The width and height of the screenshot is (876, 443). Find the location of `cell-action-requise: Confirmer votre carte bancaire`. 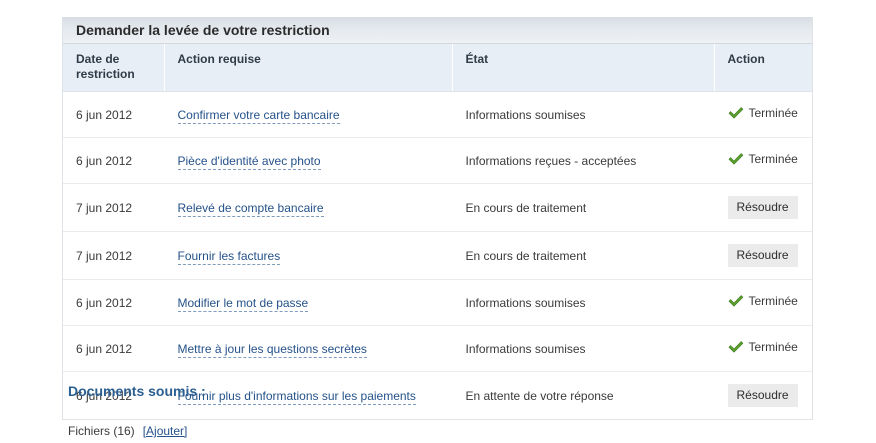

cell-action-requise: Confirmer votre carte bancaire is located at coordinates (308, 114).